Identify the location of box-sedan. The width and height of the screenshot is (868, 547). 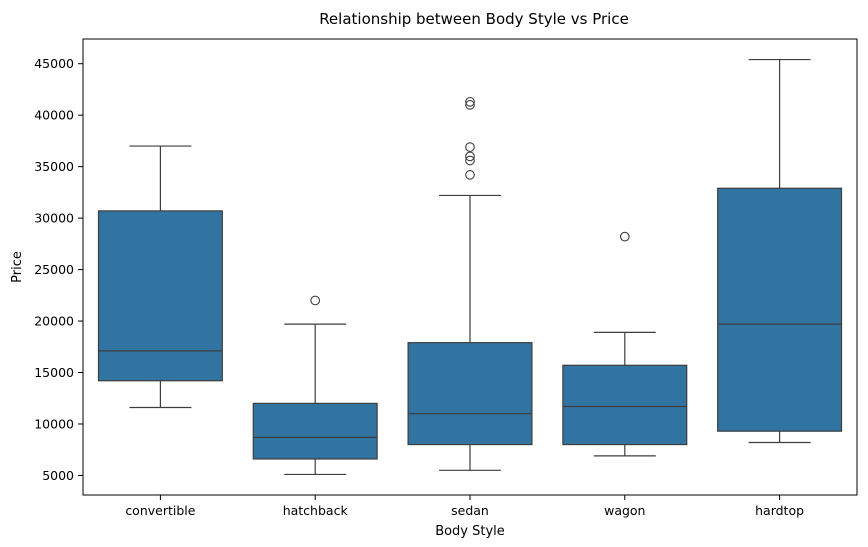
(470, 283).